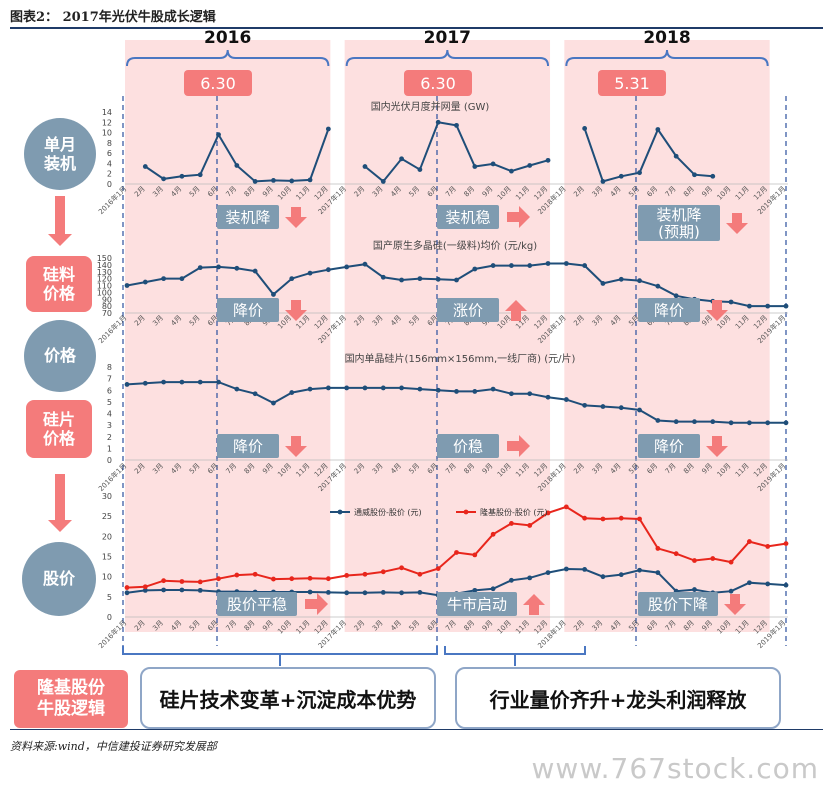  Describe the element at coordinates (483, 446) in the screenshot. I see `annotation-wafer-2017: 价稳` at that location.